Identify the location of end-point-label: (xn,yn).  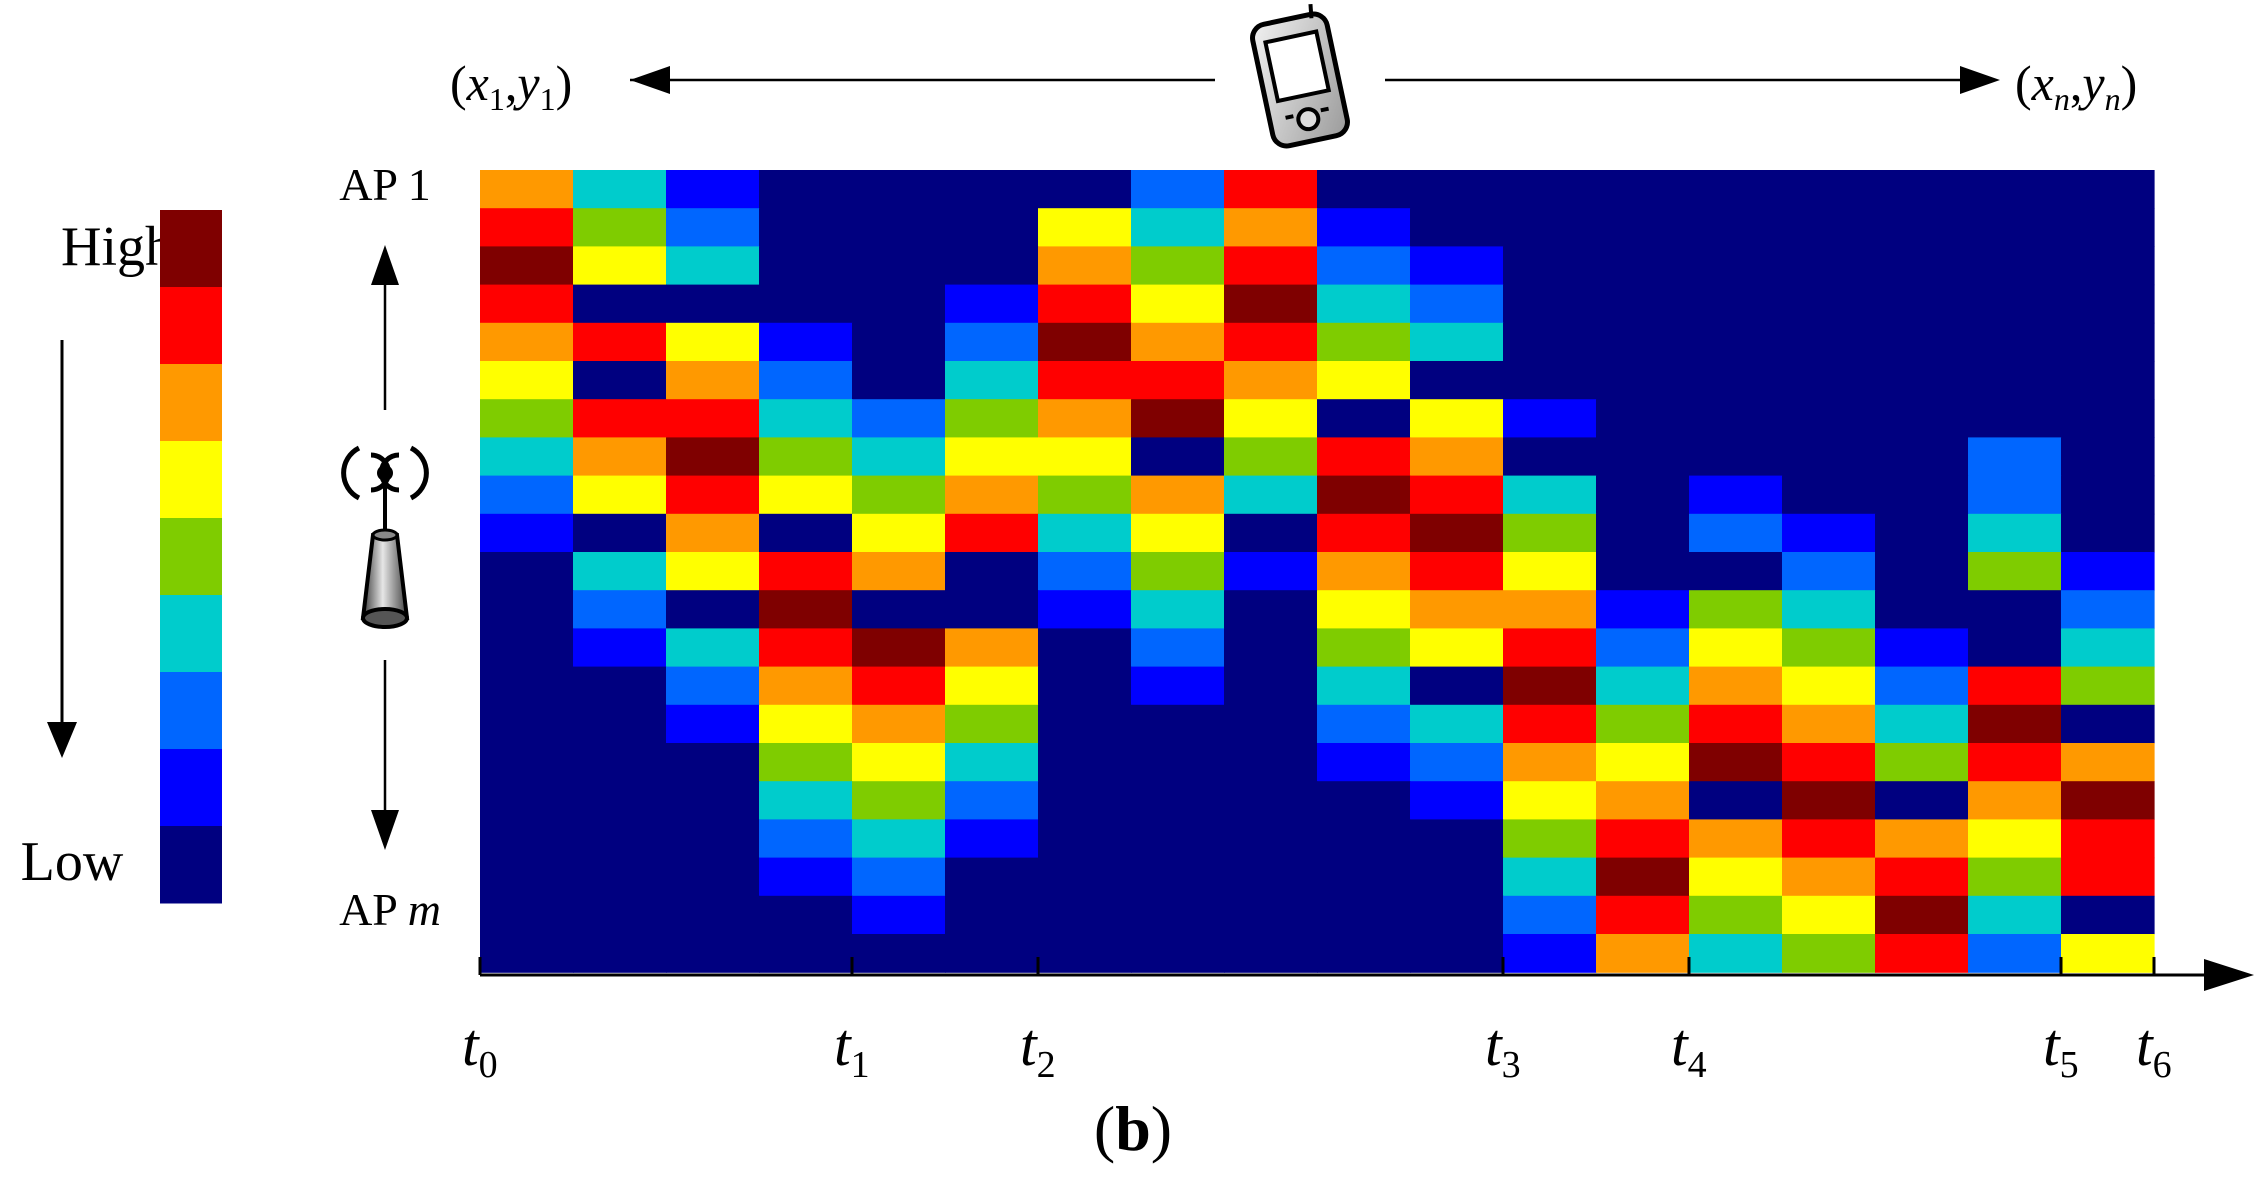
(2076, 86).